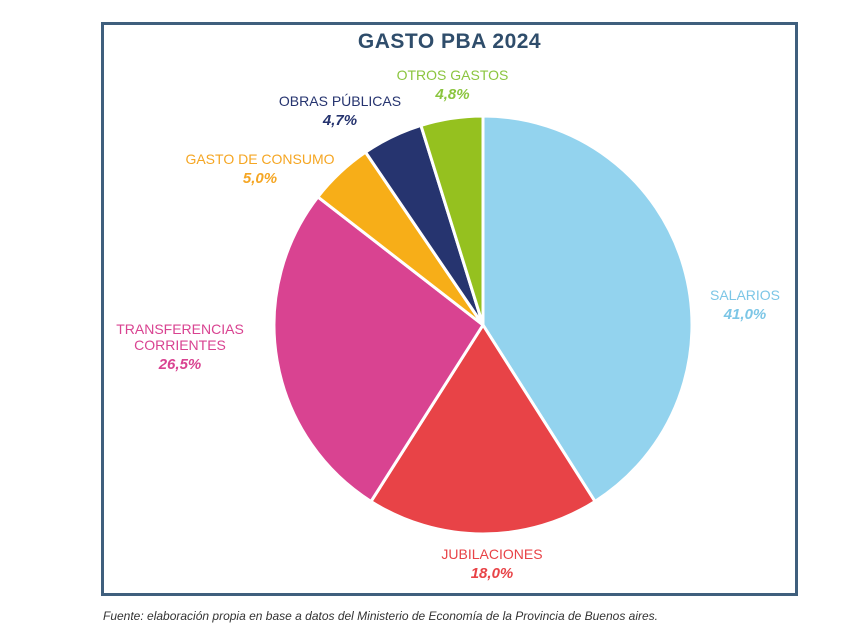  I want to click on slice-label-salarios: SALARIOS 41,0%, so click(745, 305).